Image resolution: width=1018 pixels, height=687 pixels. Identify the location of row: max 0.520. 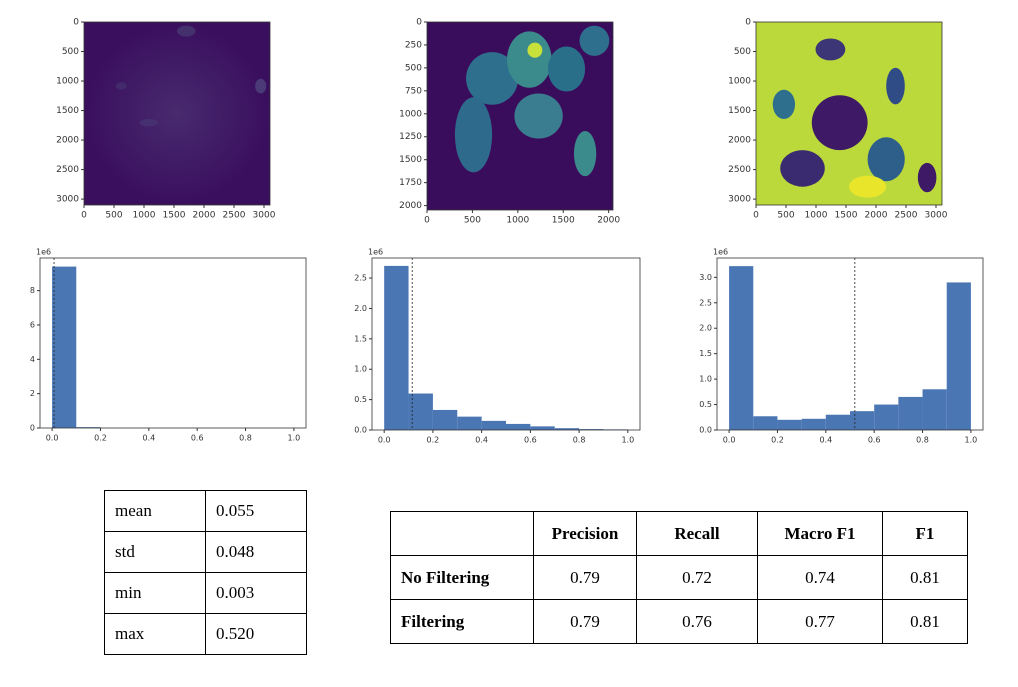
(205, 634).